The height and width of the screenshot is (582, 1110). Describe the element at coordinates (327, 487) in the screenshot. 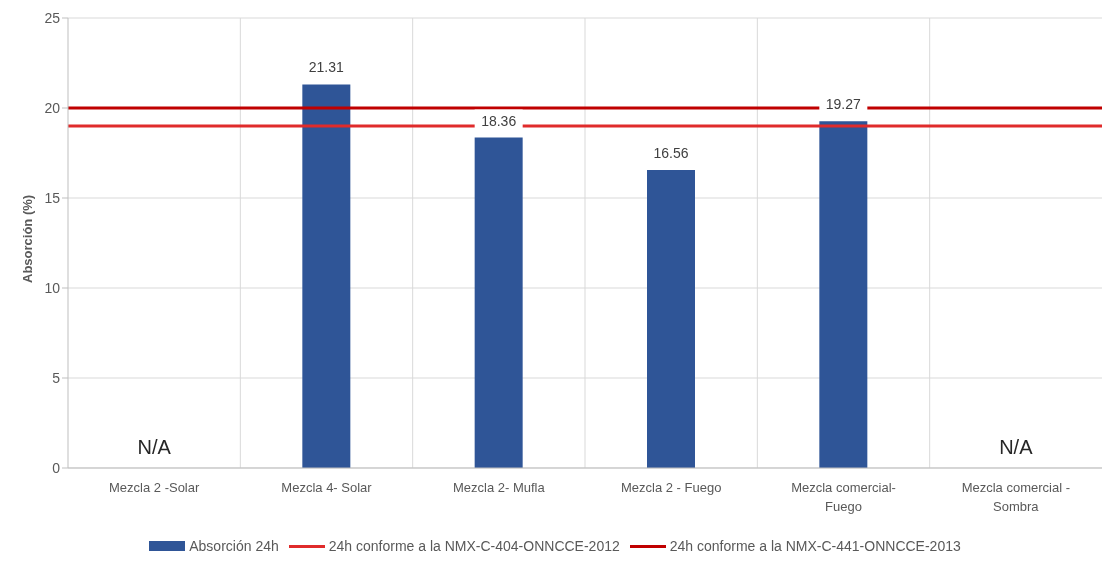

I see `x-tick-label: Mezcla 4- Solar` at that location.